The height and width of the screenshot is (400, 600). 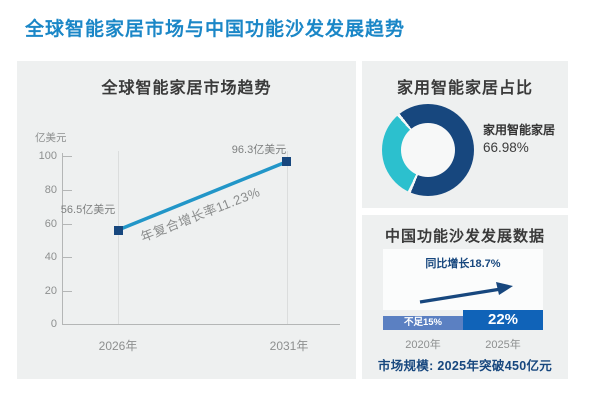 I want to click on y-axis-unit-label: 亿美元, so click(x=51, y=138).